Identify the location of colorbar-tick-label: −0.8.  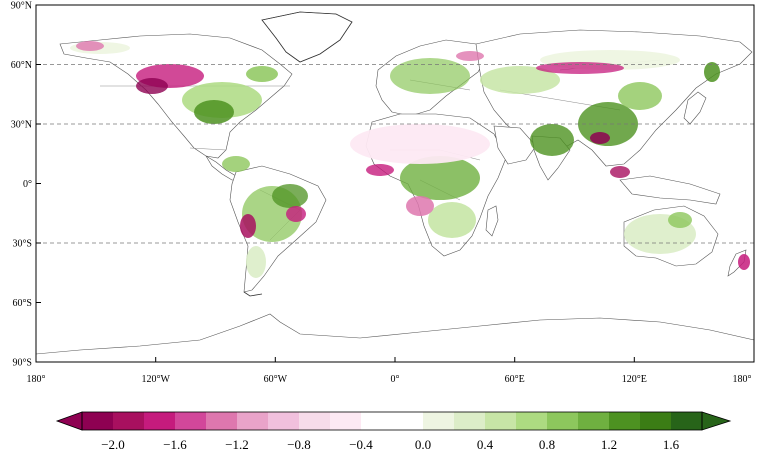
(299, 443).